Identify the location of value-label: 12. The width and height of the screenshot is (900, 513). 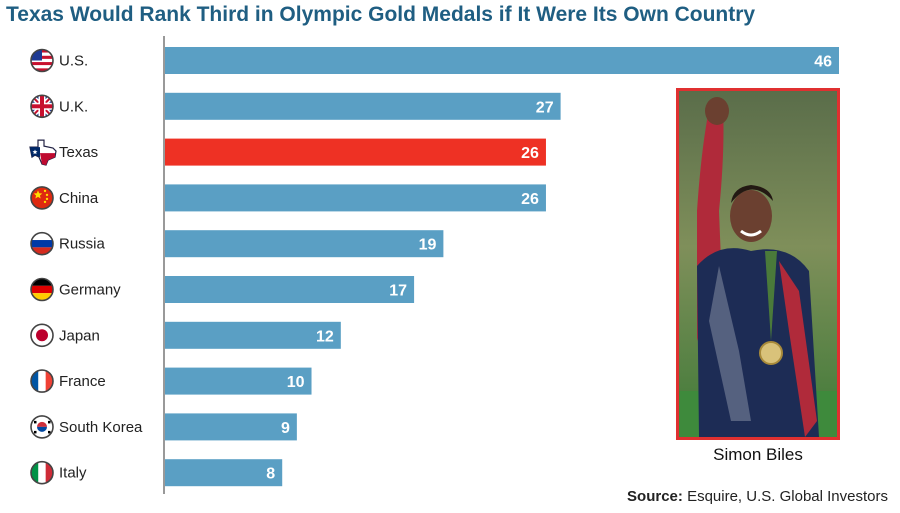
(325, 336).